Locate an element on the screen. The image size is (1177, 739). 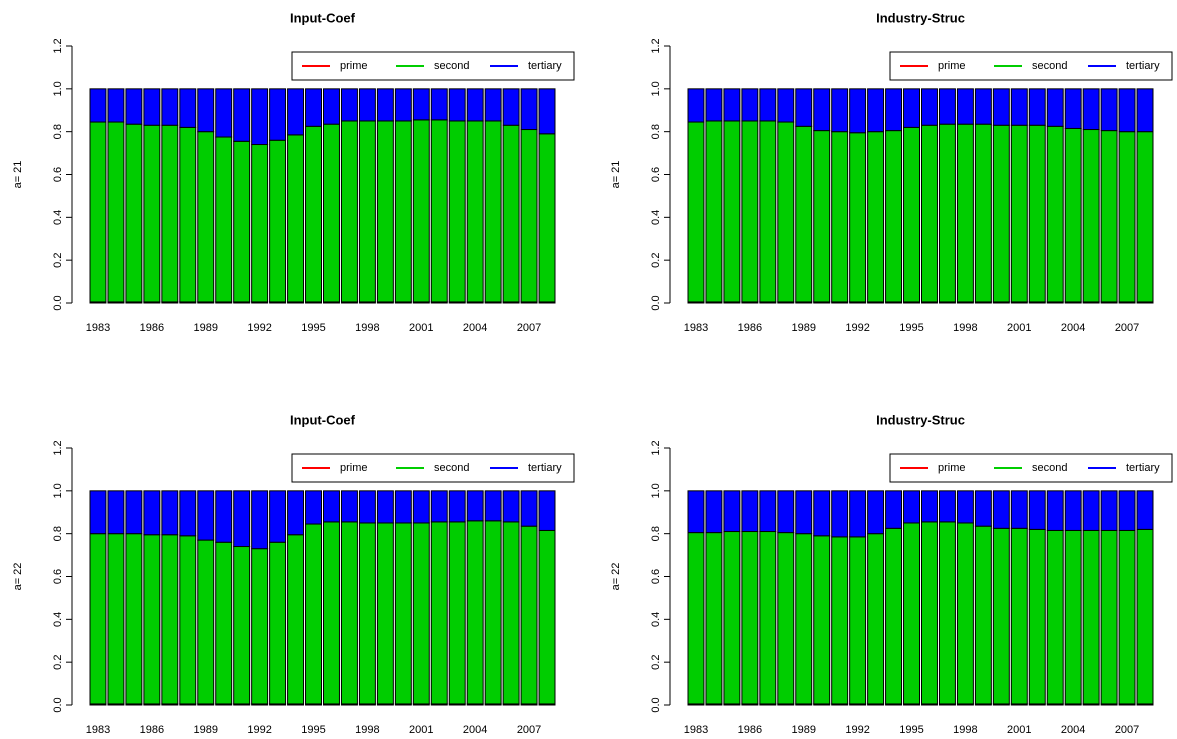
x-tick-label: 1992 is located at coordinates (857, 730).